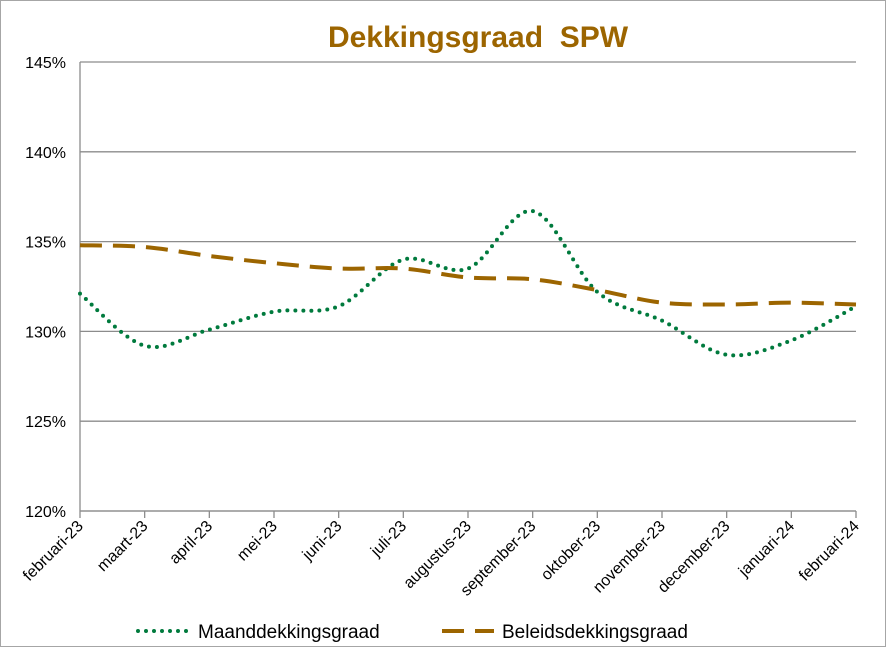 The width and height of the screenshot is (886, 647). I want to click on y-tick-label: 140%, so click(45, 153).